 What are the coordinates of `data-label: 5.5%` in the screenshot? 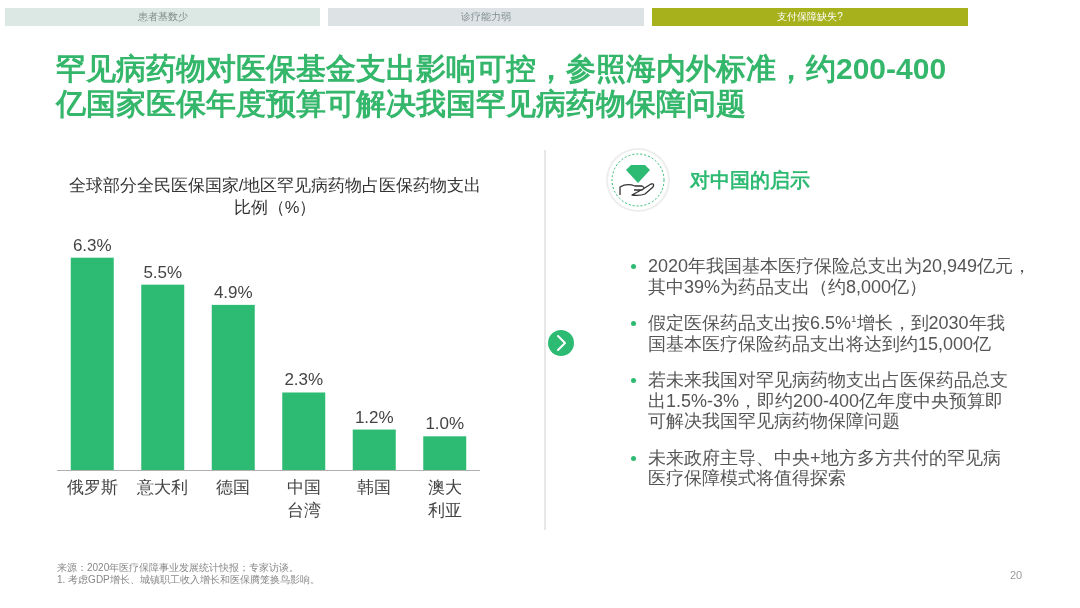 It's located at (163, 272).